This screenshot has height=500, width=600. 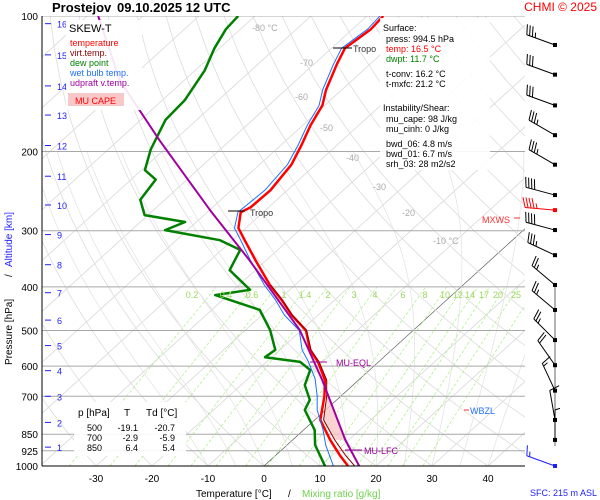 I want to click on altitude-tick-label: 3, so click(x=59, y=397).